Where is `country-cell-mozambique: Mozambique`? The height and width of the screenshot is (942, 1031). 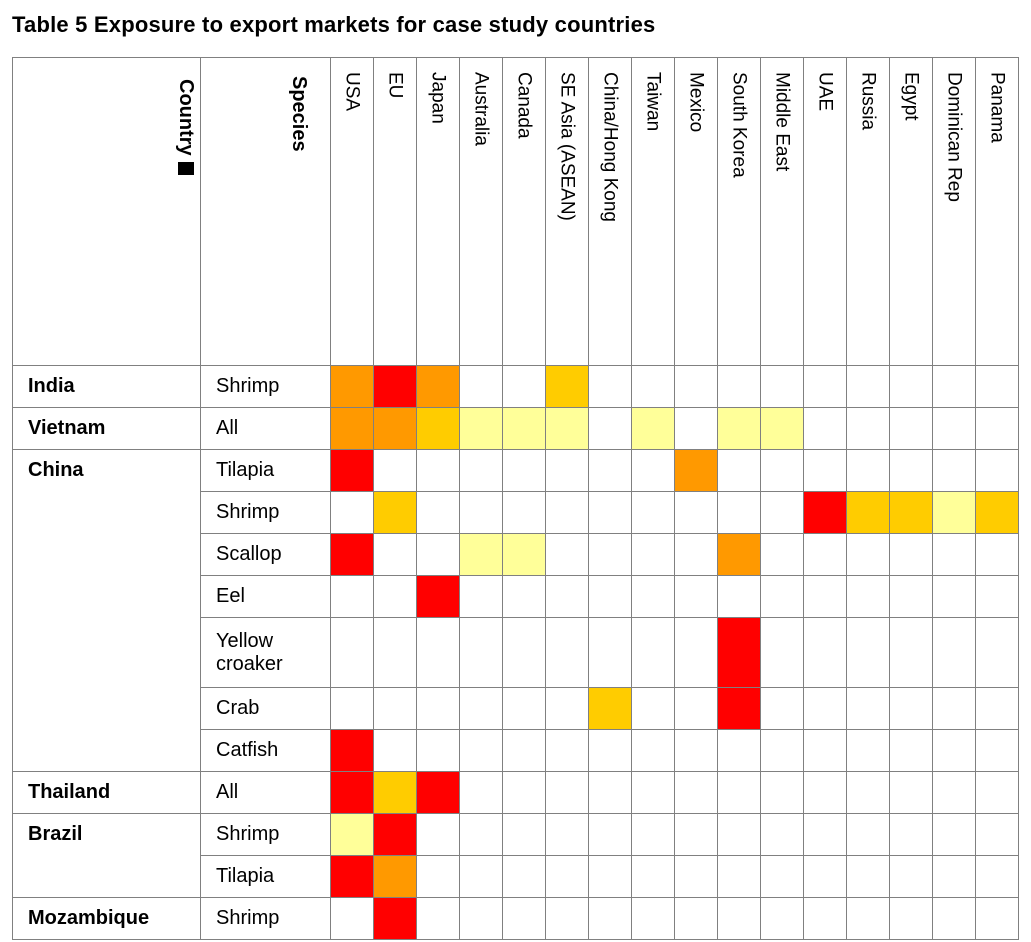 country-cell-mozambique: Mozambique is located at coordinates (106, 918).